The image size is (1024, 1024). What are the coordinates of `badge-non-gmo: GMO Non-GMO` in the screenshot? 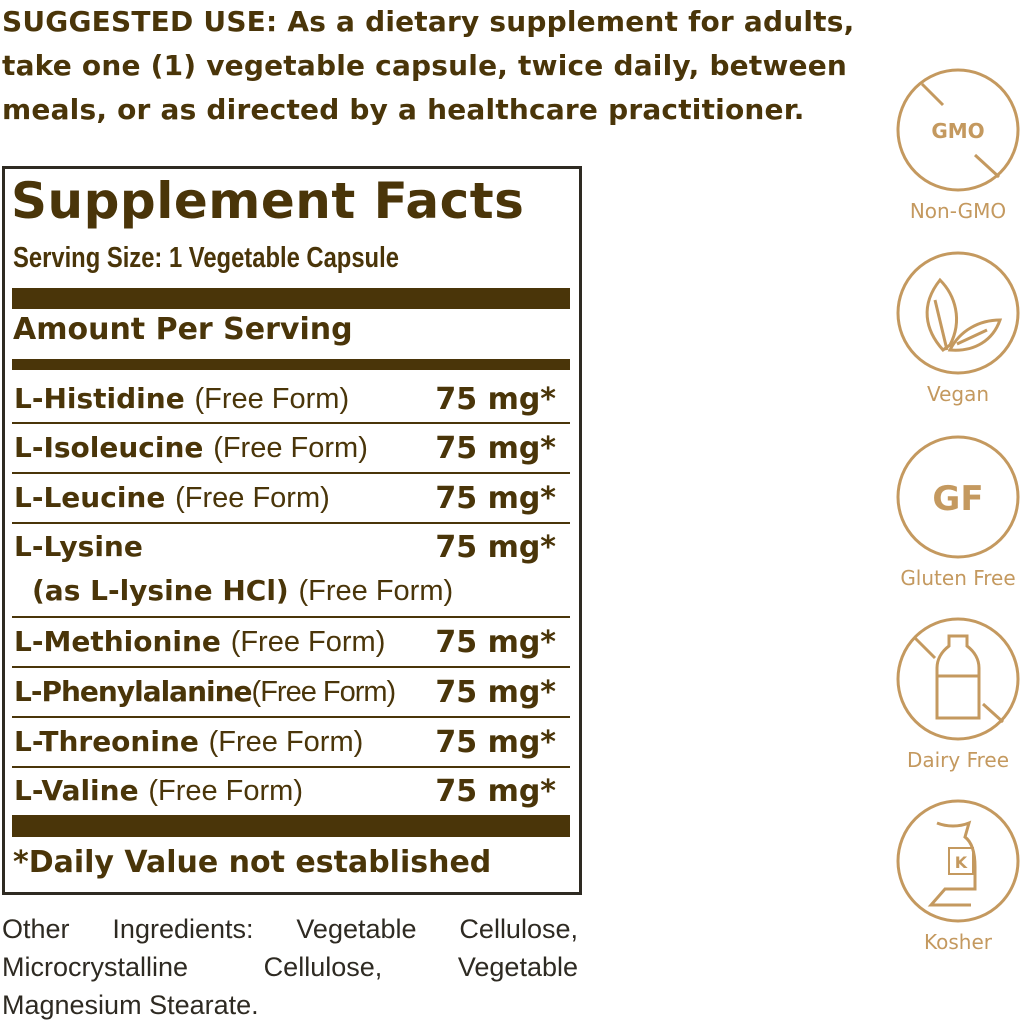 It's located at (958, 145).